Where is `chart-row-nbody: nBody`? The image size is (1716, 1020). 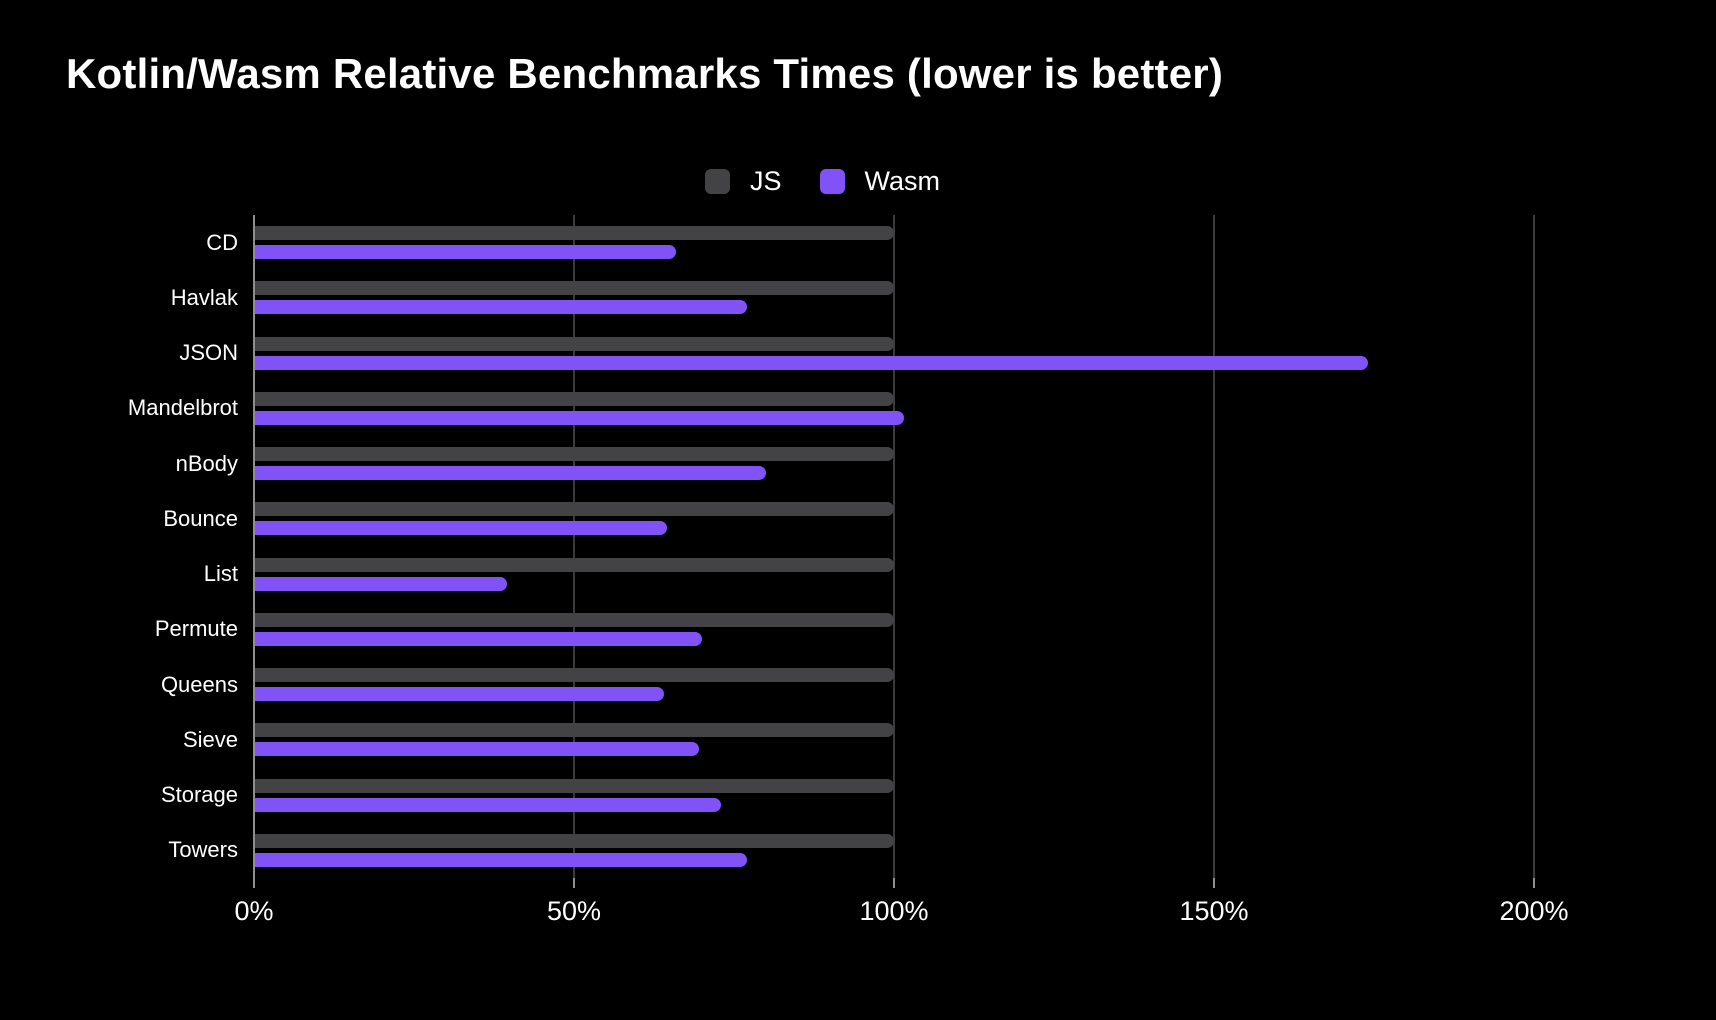 chart-row-nbody: nBody is located at coordinates (855, 463).